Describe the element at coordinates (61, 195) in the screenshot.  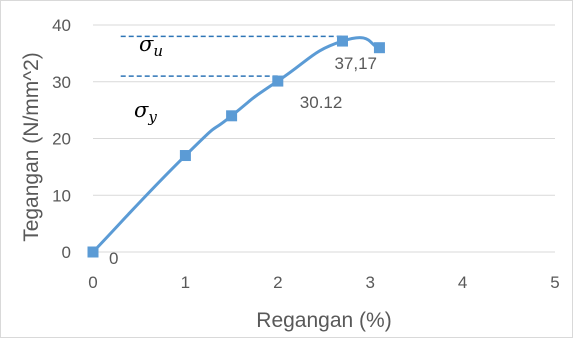
I see `y-tick-label: 10` at that location.